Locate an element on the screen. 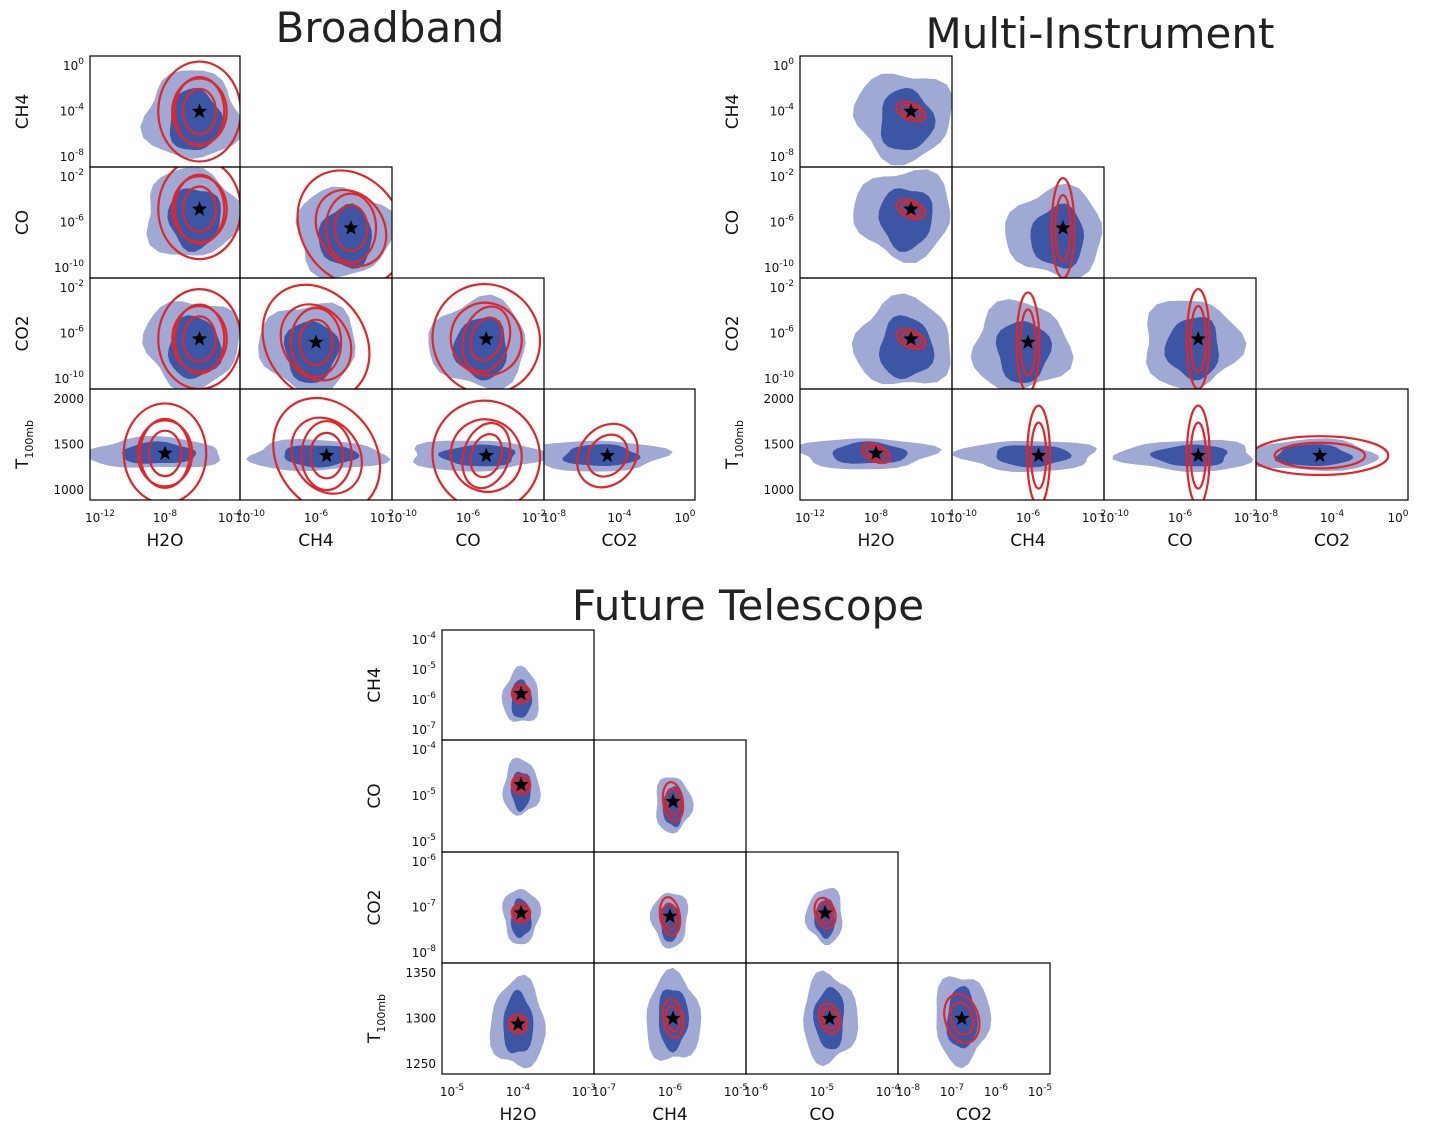  row-tick-label: 2000 is located at coordinates (778, 399).